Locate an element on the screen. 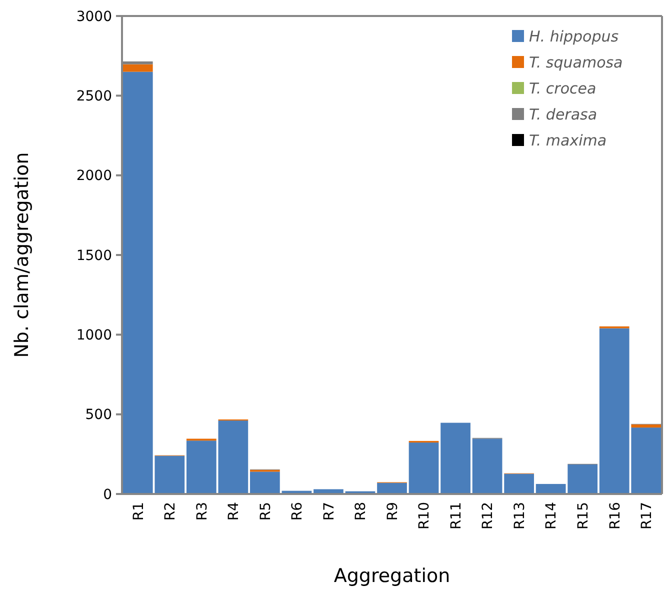 This screenshot has height=596, width=665. x-tick-label: R11 is located at coordinates (456, 516).